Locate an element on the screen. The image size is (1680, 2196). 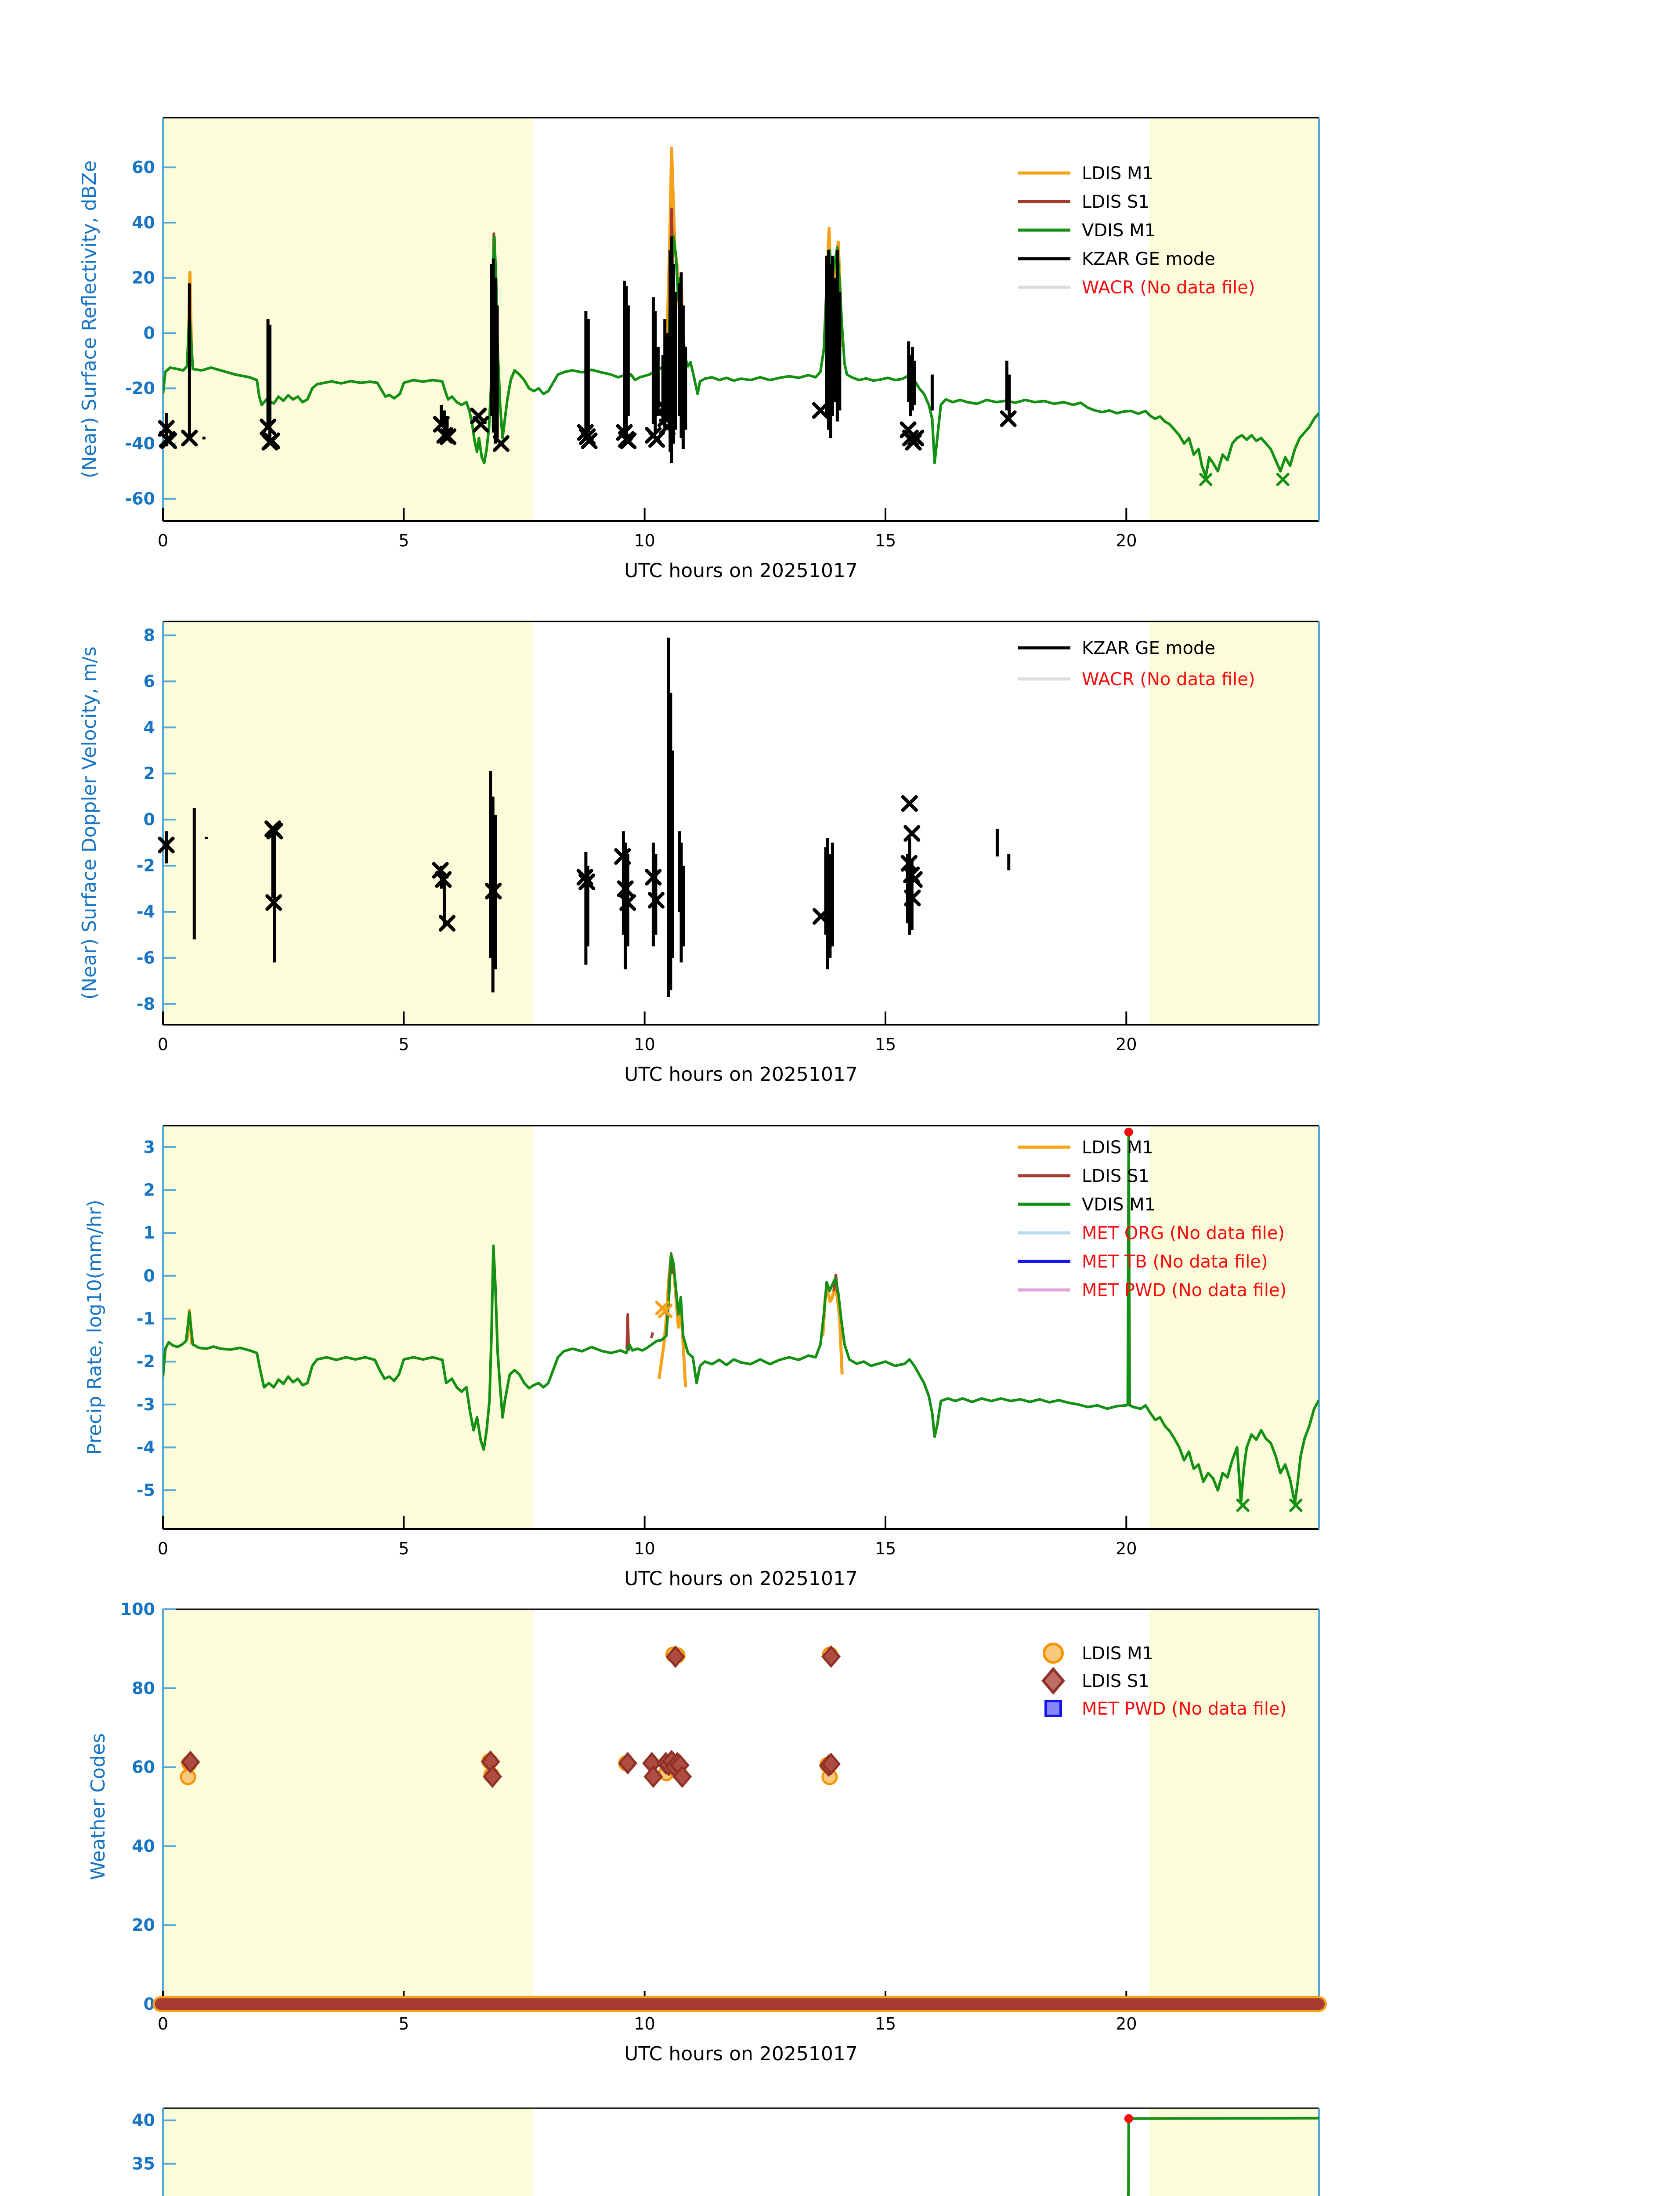
y-axis-label: (Near) Surface Reflectivity, dBZe is located at coordinates (89, 319).